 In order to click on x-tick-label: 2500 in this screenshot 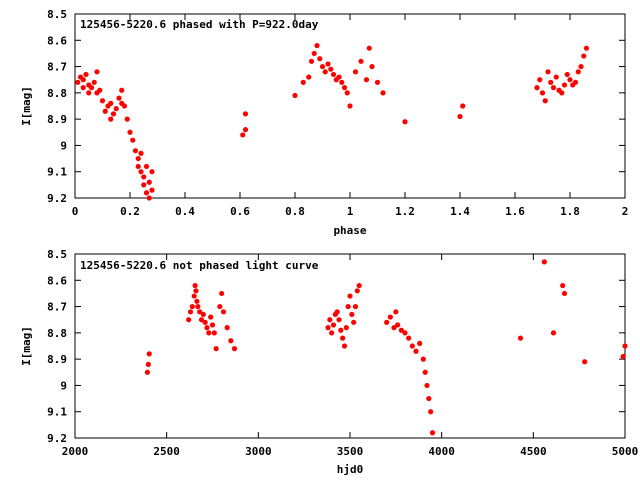, I will do `click(166, 451)`.